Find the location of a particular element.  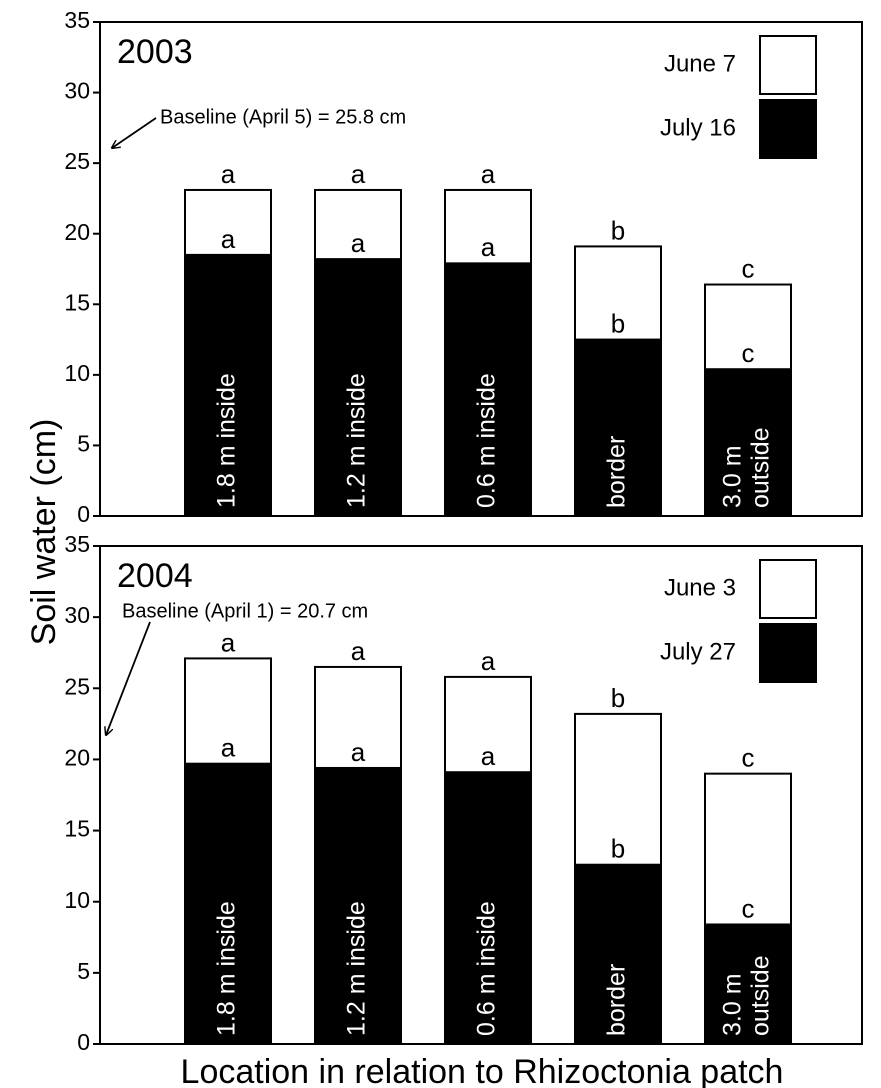

legend-label: June 3 is located at coordinates (700, 587).